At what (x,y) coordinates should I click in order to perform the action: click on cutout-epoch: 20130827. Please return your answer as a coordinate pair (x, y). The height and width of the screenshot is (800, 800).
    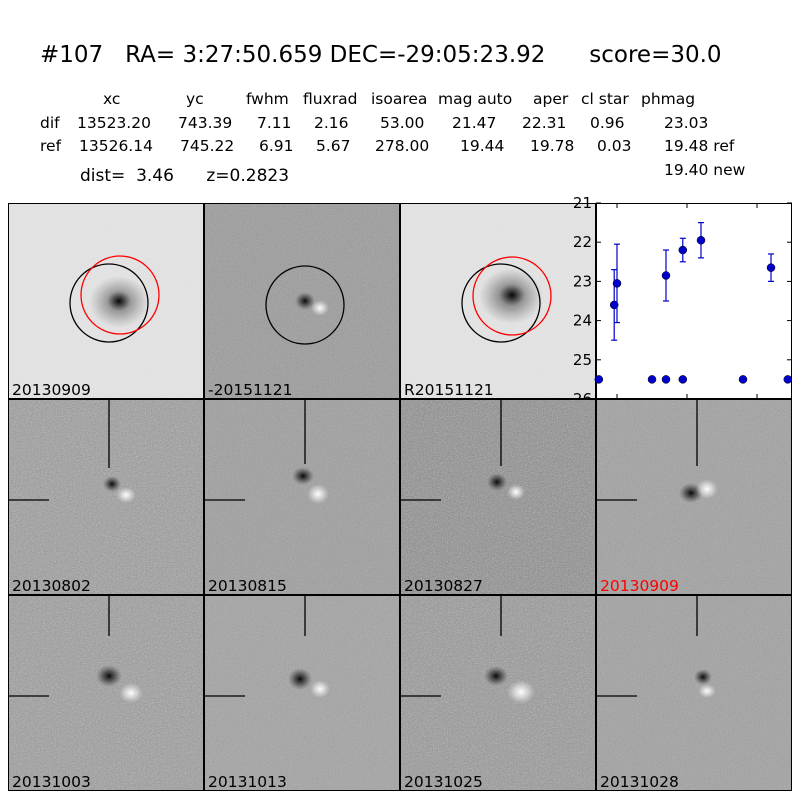
    Looking at the image, I should click on (498, 497).